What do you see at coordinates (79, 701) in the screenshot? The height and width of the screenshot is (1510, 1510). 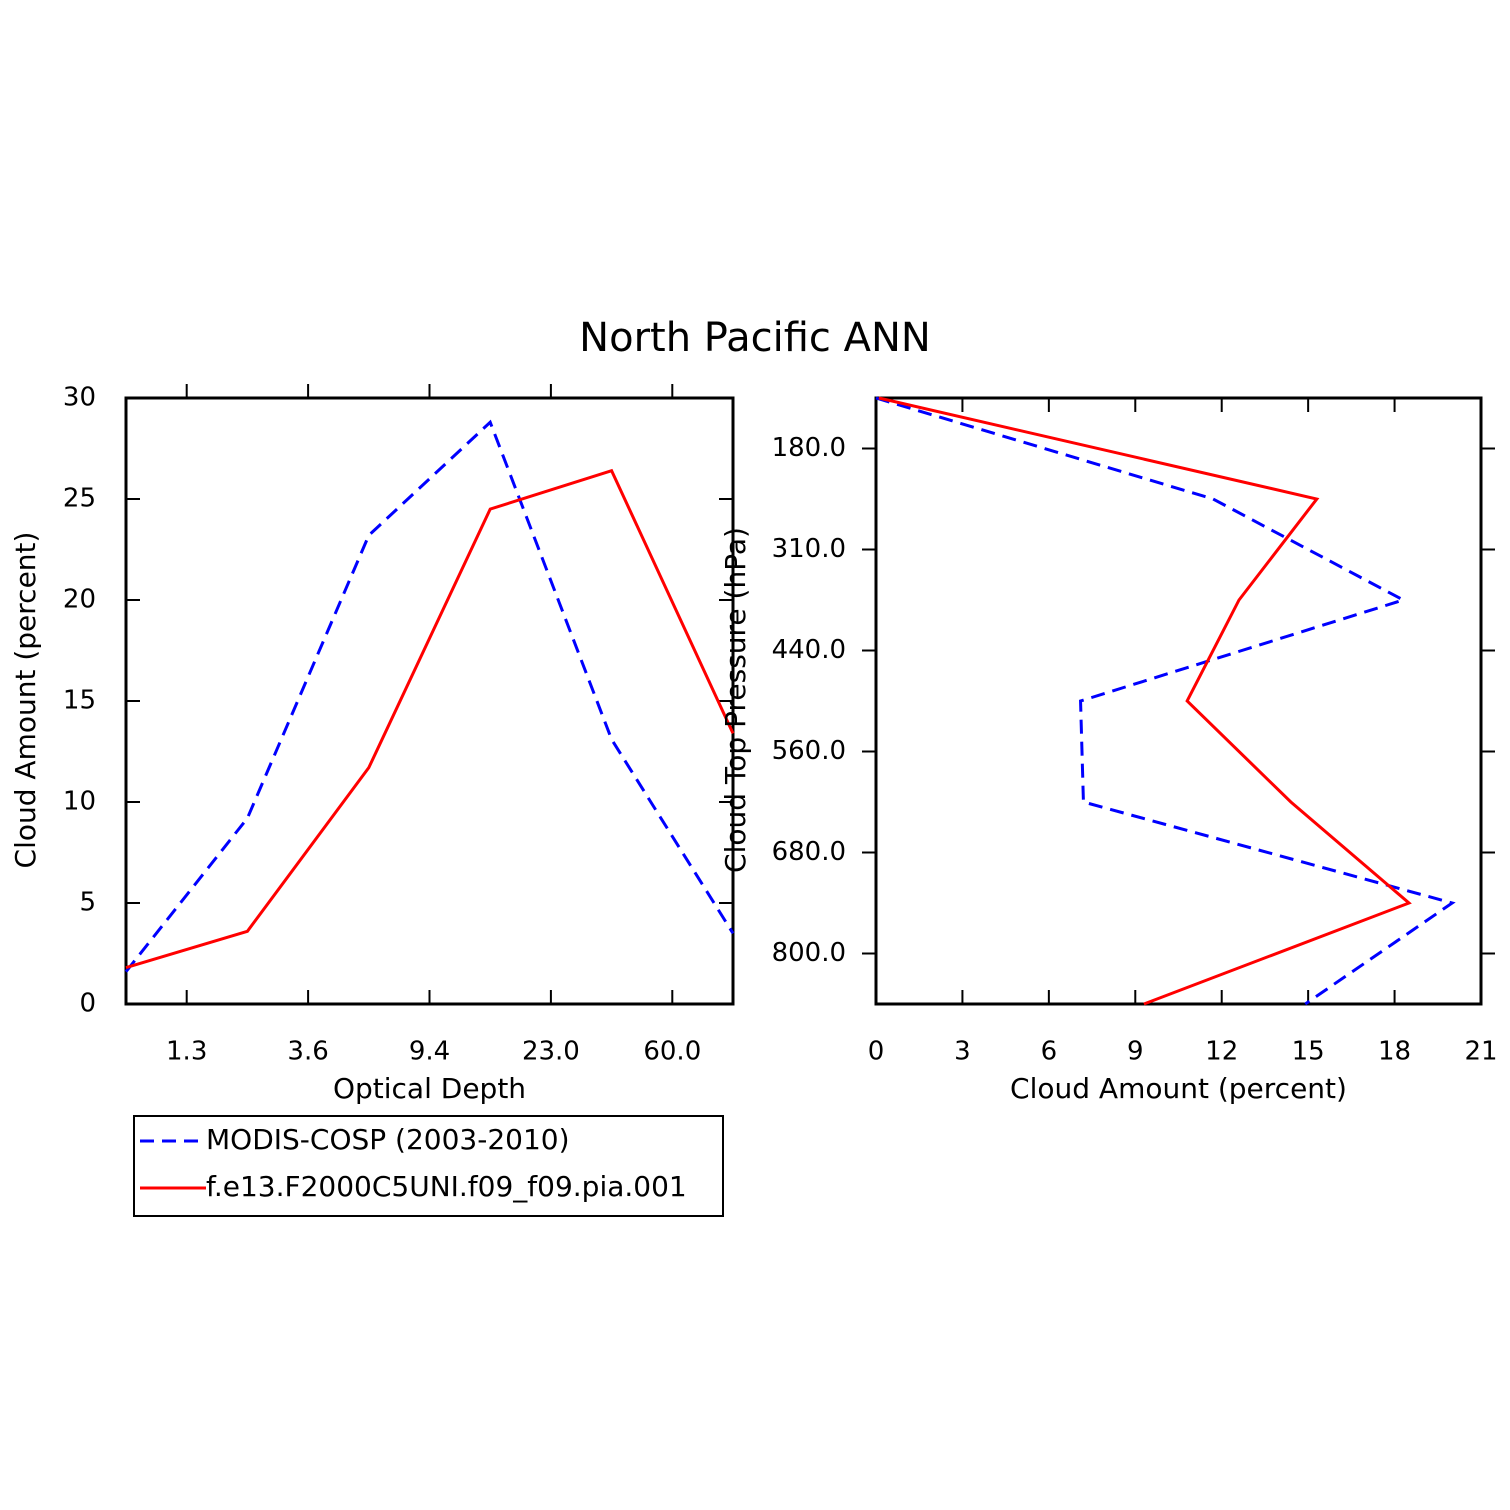 I see `y-tick-label: 15` at bounding box center [79, 701].